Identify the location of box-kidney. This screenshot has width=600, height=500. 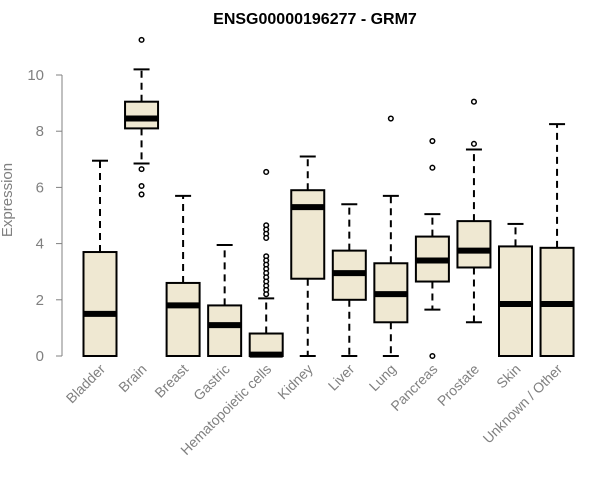
(308, 256).